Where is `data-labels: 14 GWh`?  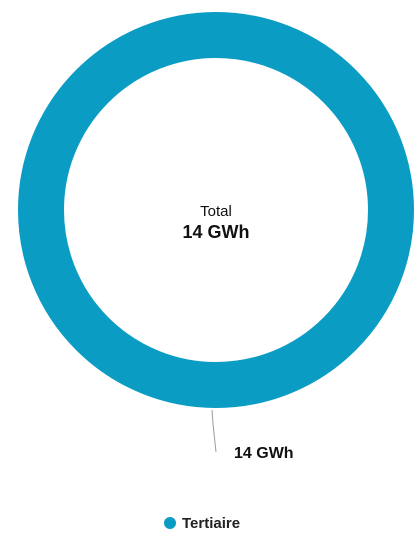
data-labels: 14 GWh is located at coordinates (264, 453).